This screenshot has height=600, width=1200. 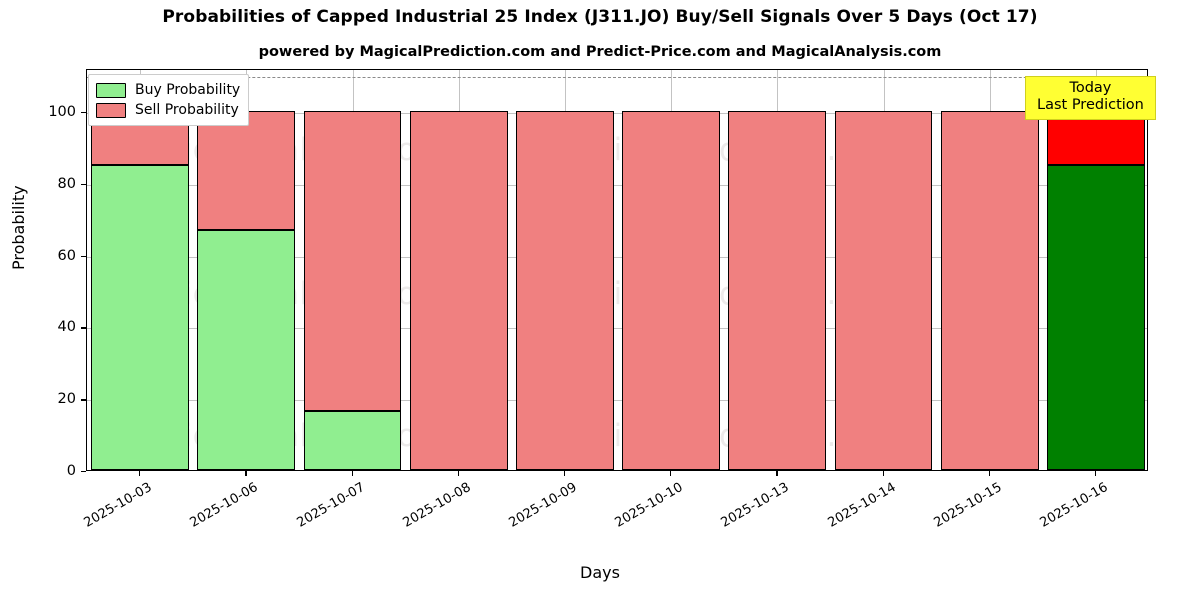 I want to click on x-axis-label: Days, so click(x=600, y=572).